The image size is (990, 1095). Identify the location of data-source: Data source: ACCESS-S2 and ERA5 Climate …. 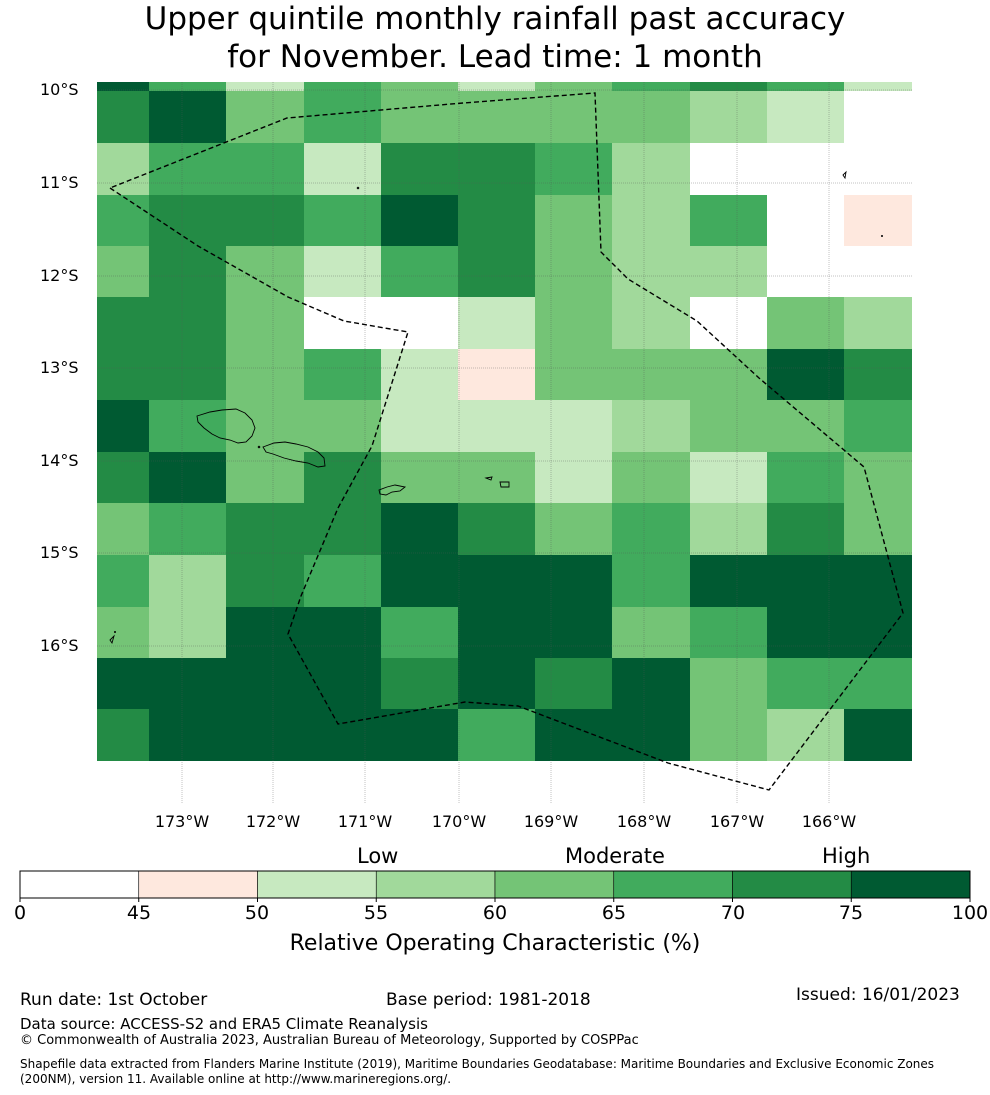
(224, 1024).